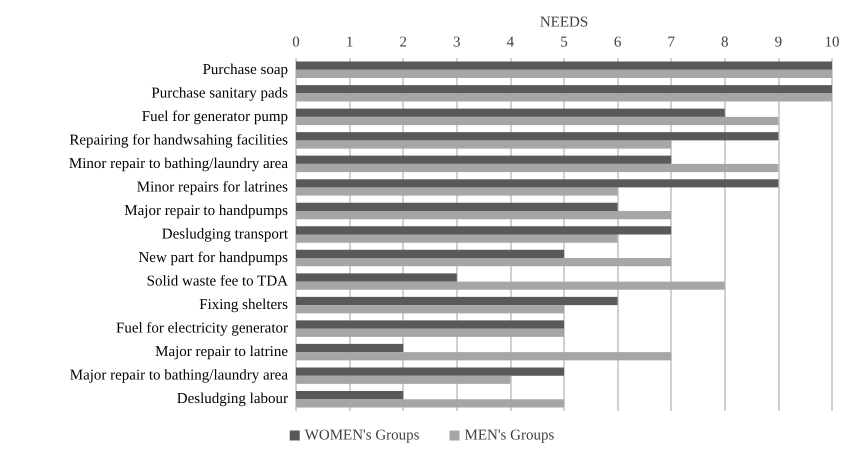 The width and height of the screenshot is (844, 453). I want to click on y-tick-label: Purchase sanitary pads, so click(219, 93).